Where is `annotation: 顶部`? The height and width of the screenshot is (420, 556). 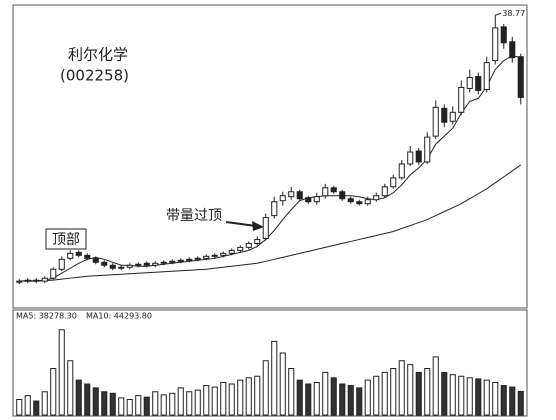 annotation: 顶部 is located at coordinates (66, 240).